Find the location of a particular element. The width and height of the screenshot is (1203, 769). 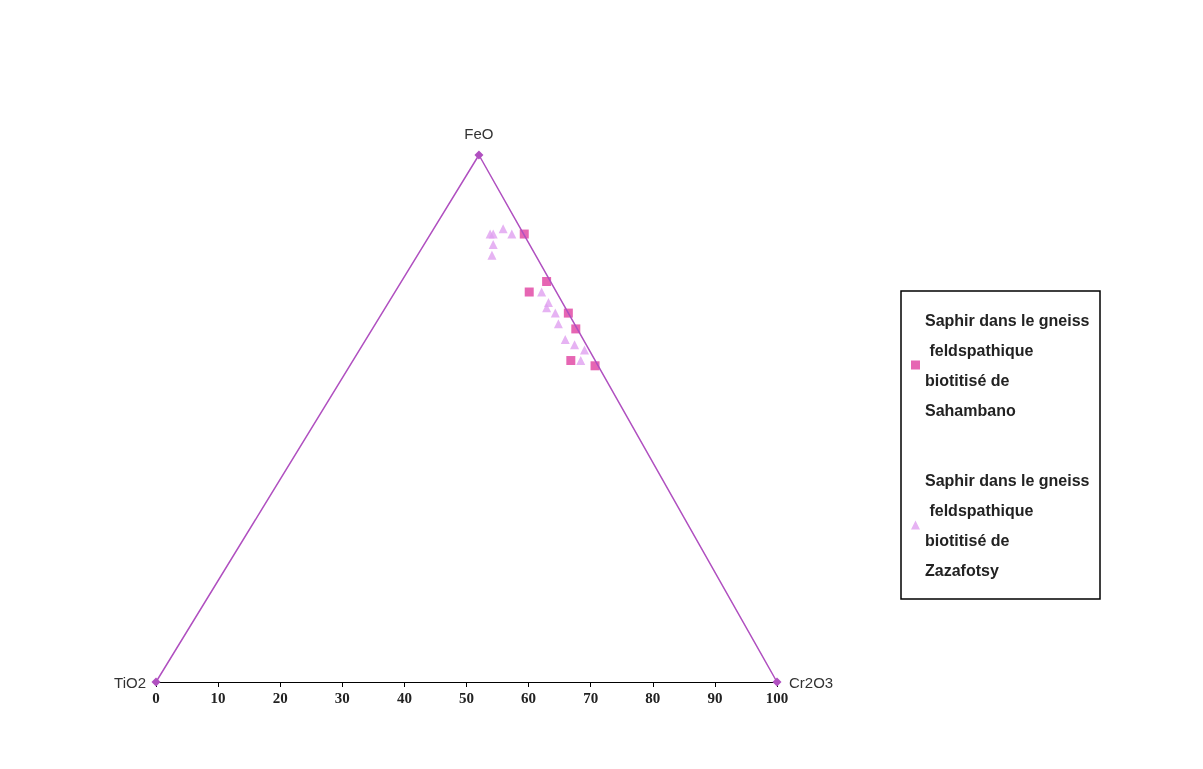

x-tick-label: 40 is located at coordinates (404, 697).